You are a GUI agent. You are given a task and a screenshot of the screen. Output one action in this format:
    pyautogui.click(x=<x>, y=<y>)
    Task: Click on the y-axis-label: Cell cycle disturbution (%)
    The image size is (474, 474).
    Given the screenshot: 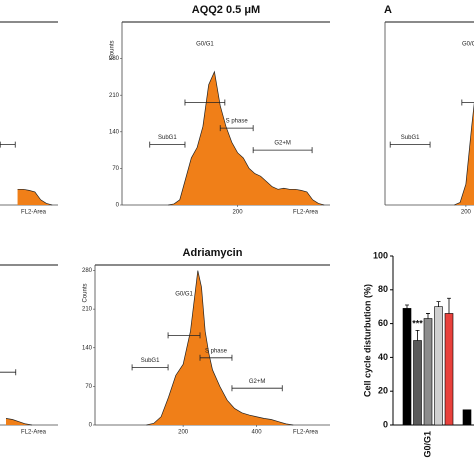 What is the action you would take?
    pyautogui.click(x=367, y=340)
    